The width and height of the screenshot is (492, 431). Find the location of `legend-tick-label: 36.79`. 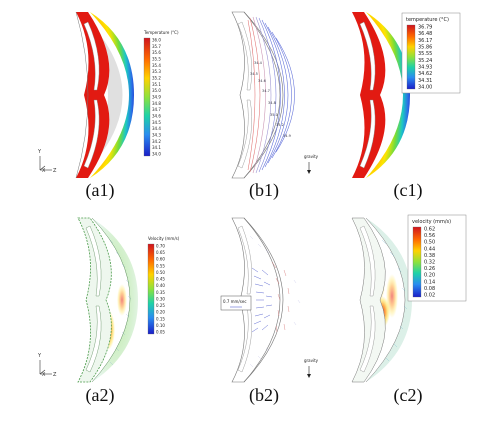

legend-tick-label: 36.79 is located at coordinates (425, 28).